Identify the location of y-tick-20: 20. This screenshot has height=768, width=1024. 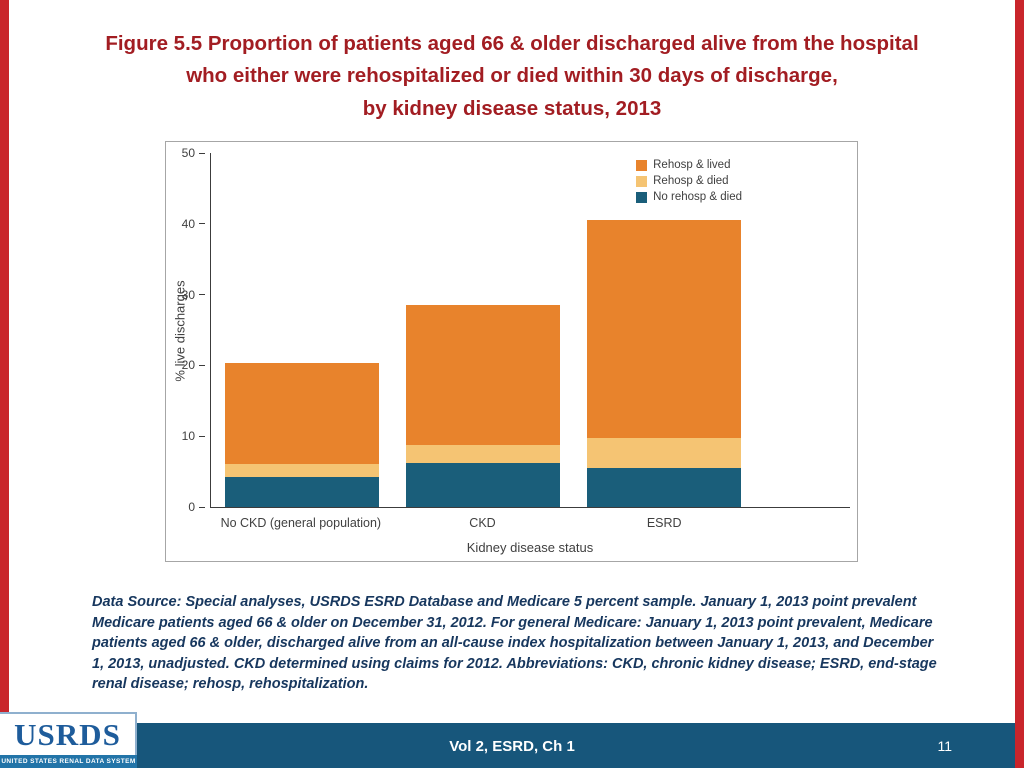
(183, 365).